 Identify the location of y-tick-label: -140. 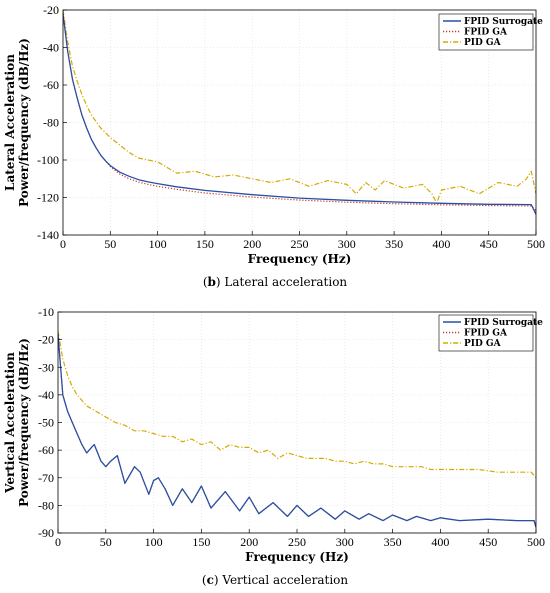
(48, 235).